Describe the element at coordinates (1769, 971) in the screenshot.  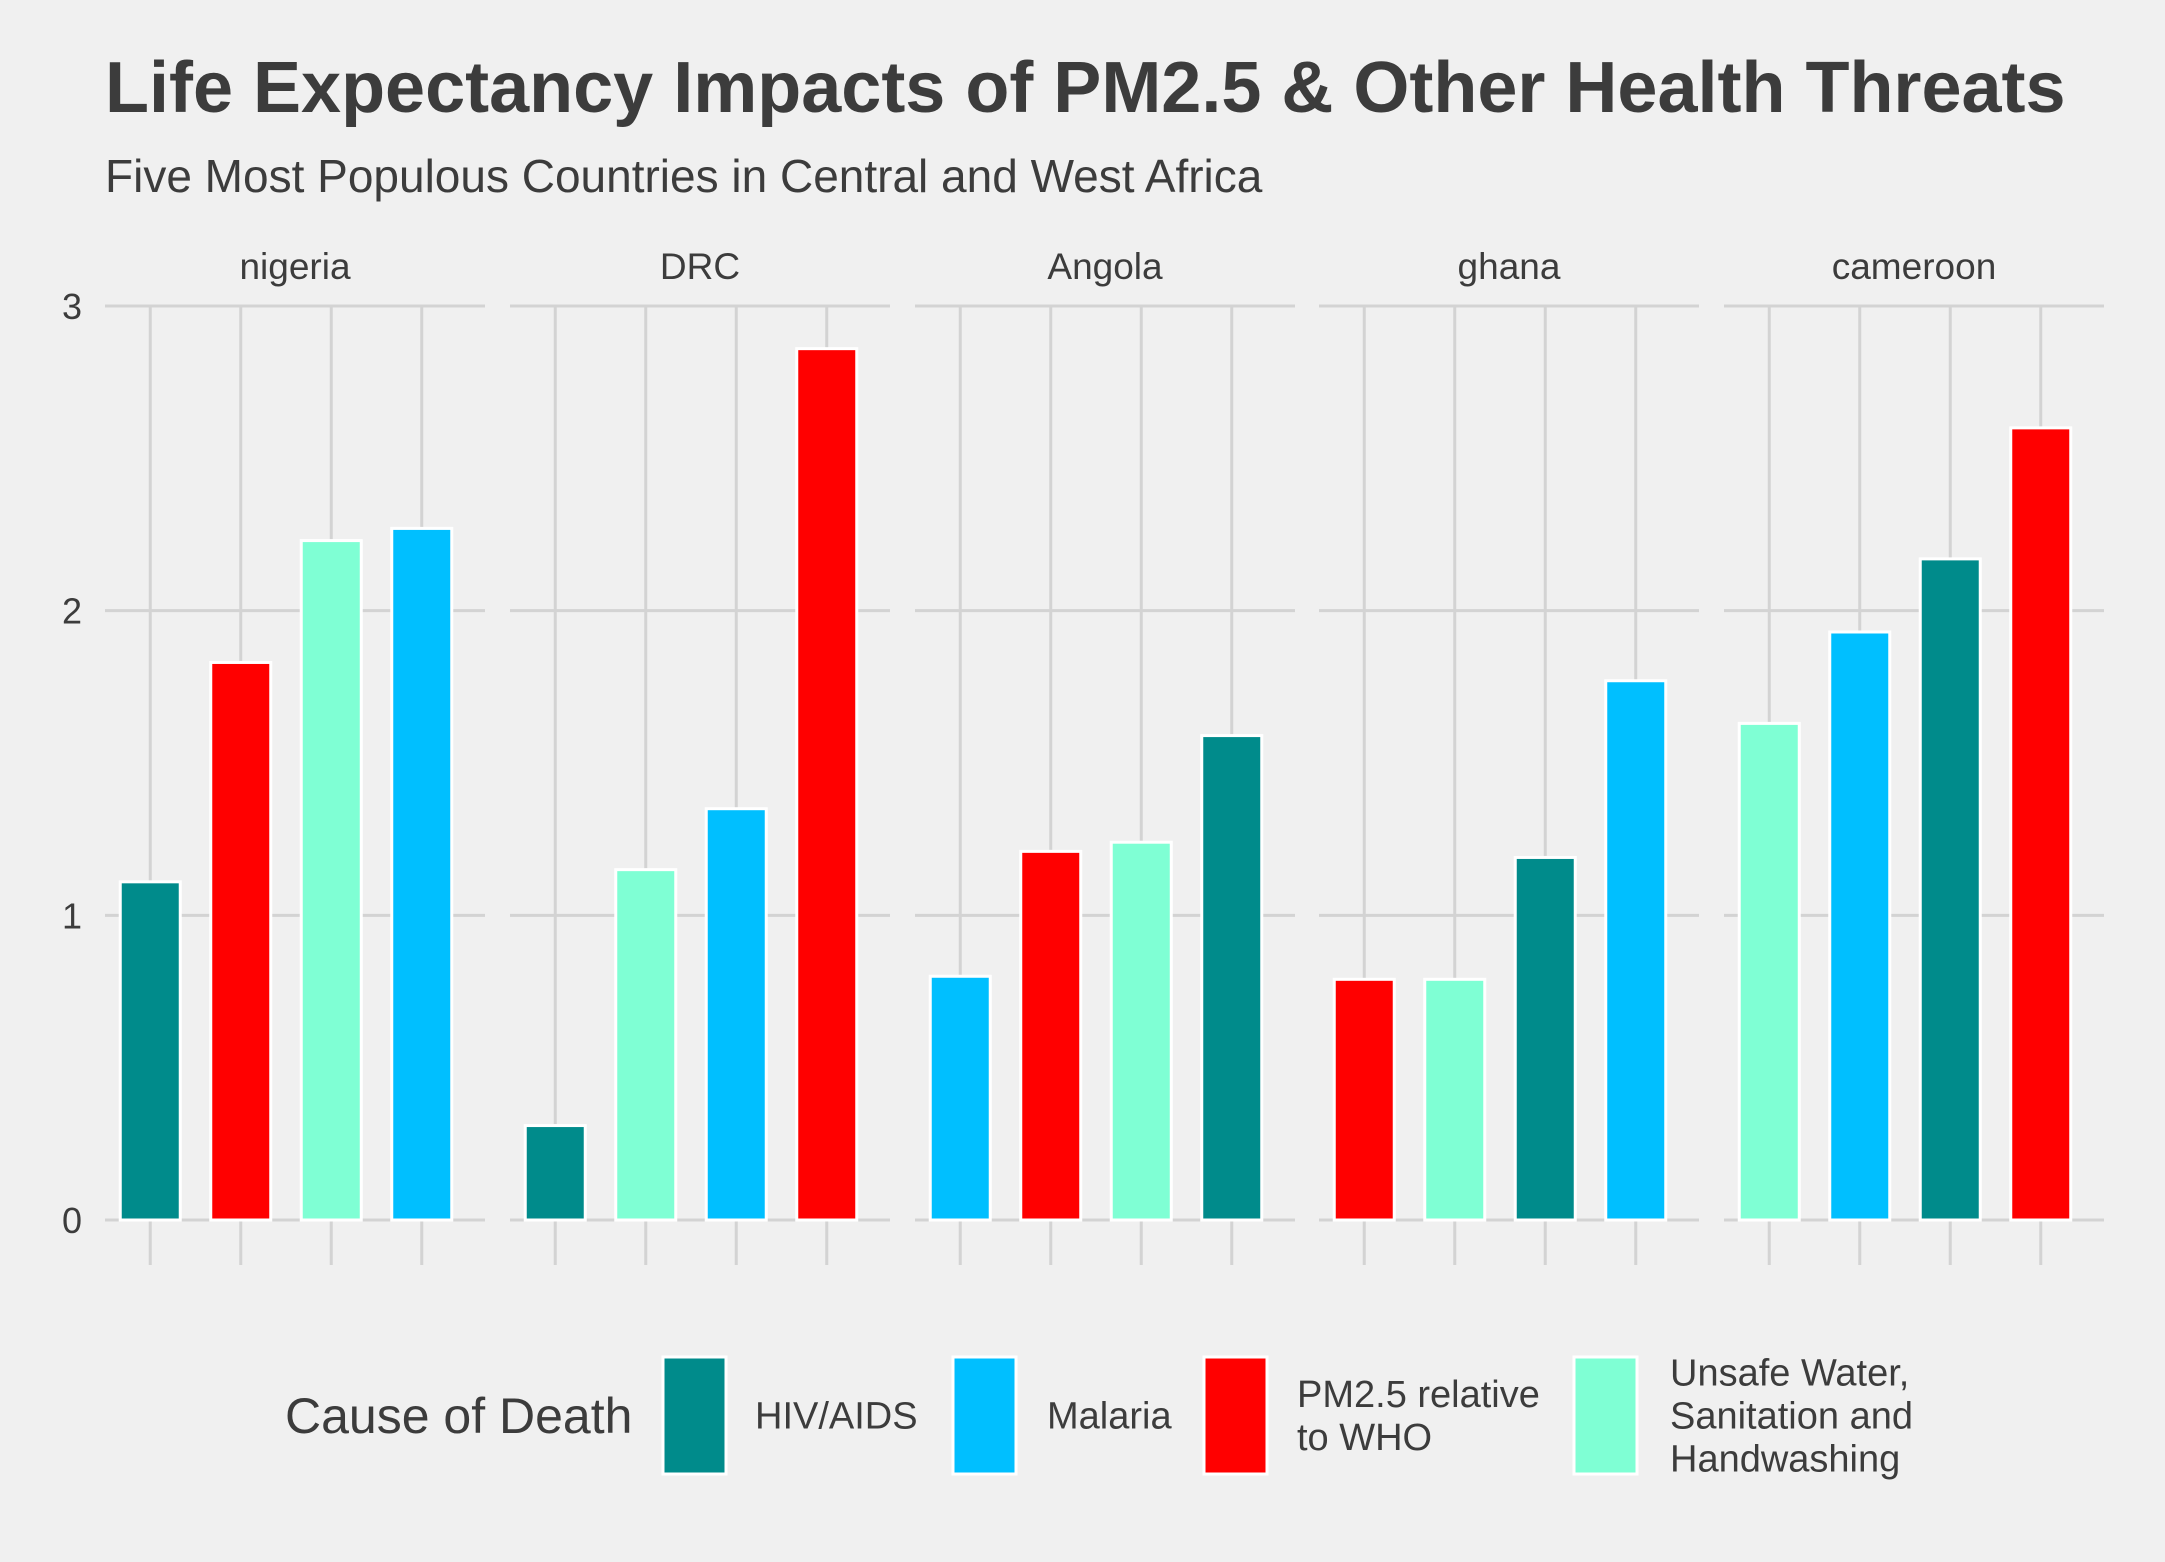
I see `bar-cameroon-water` at that location.